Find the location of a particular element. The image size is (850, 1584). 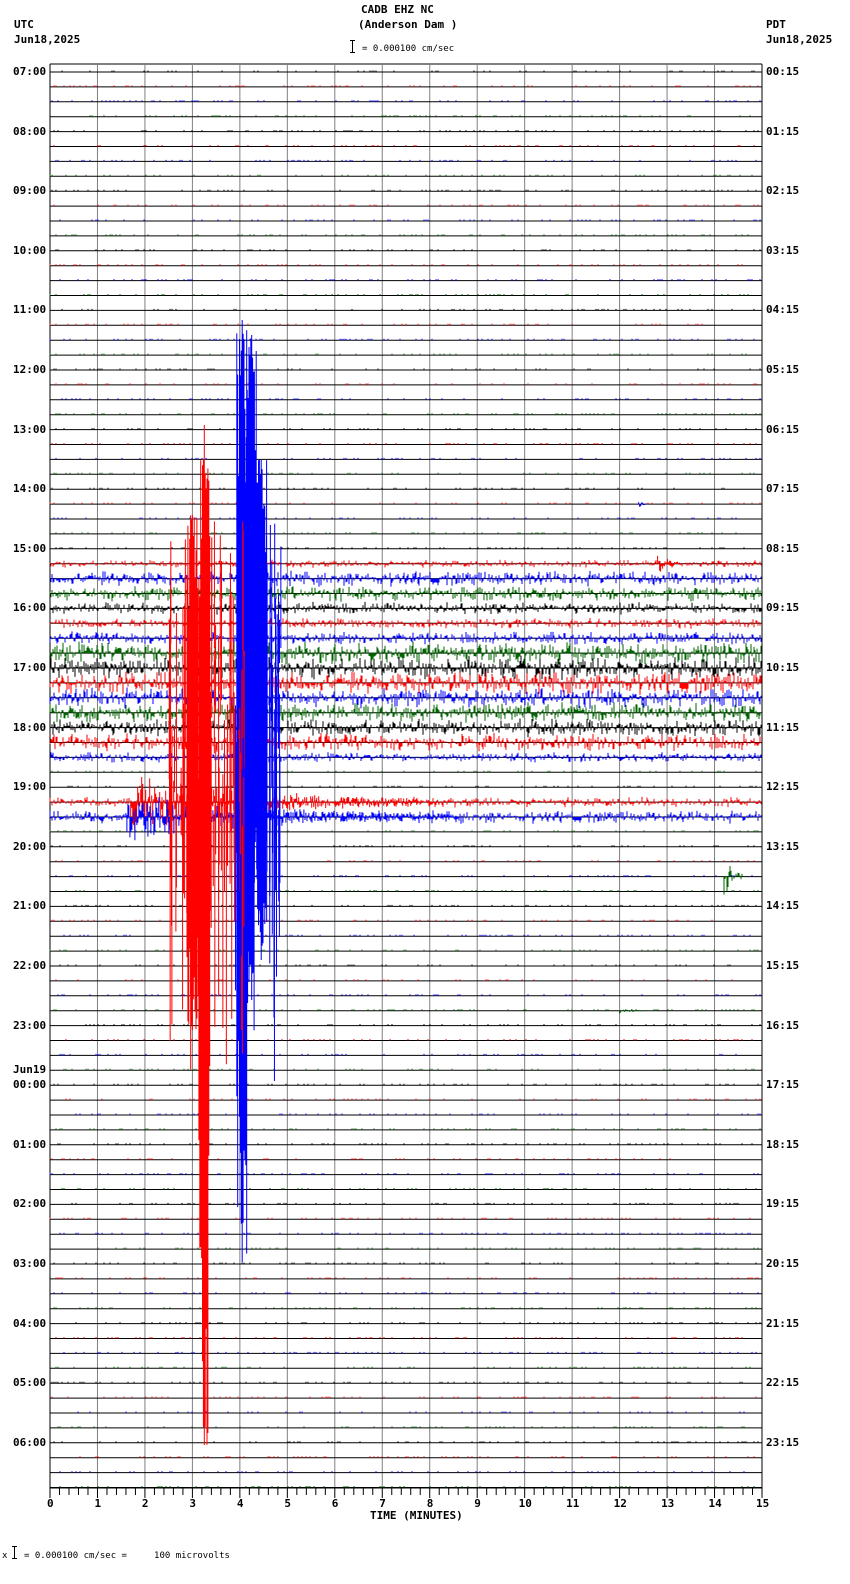

pdt-hour-label: 21:15 is located at coordinates (783, 1323).